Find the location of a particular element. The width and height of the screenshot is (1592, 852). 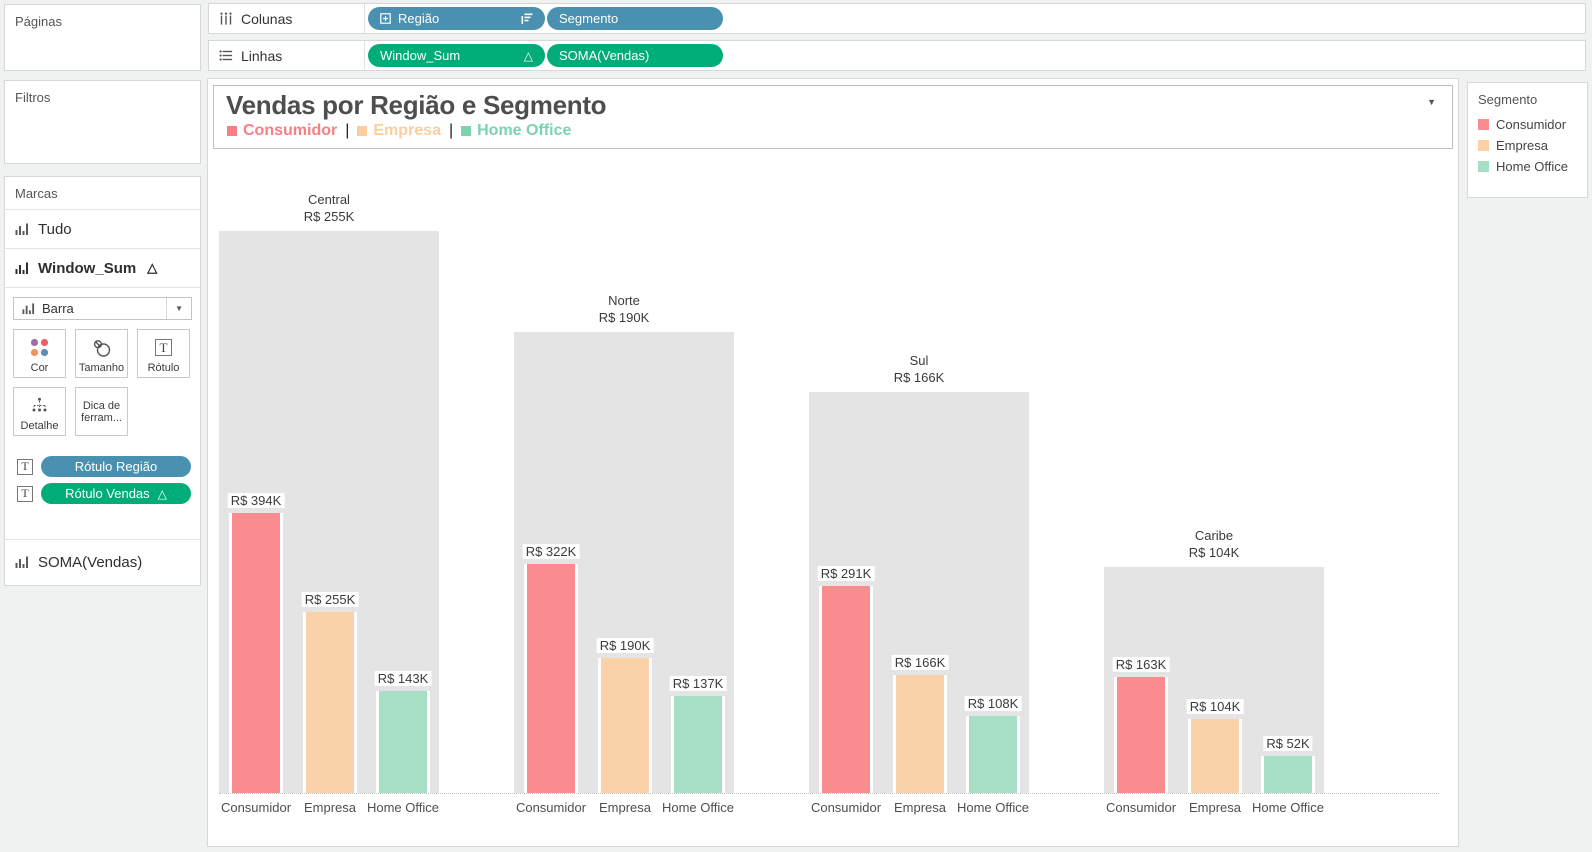

pill-rotulo-vendas-label: Rótulo Vendas is located at coordinates (107, 493).